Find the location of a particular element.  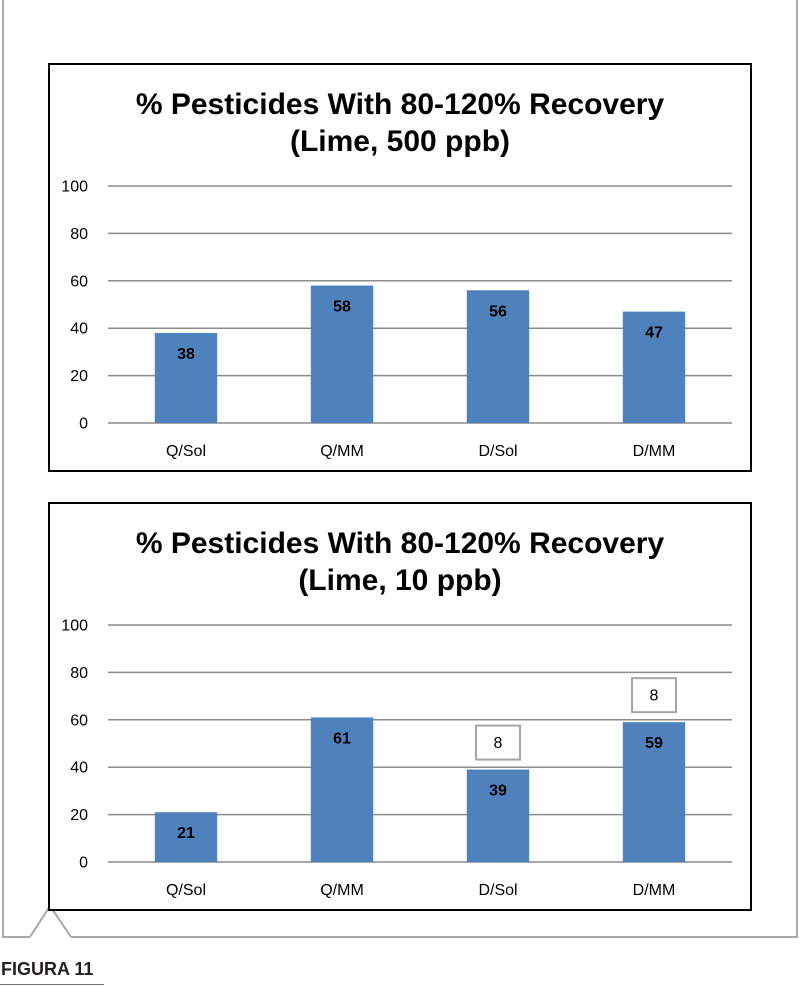

data-label: 56 is located at coordinates (498, 311).